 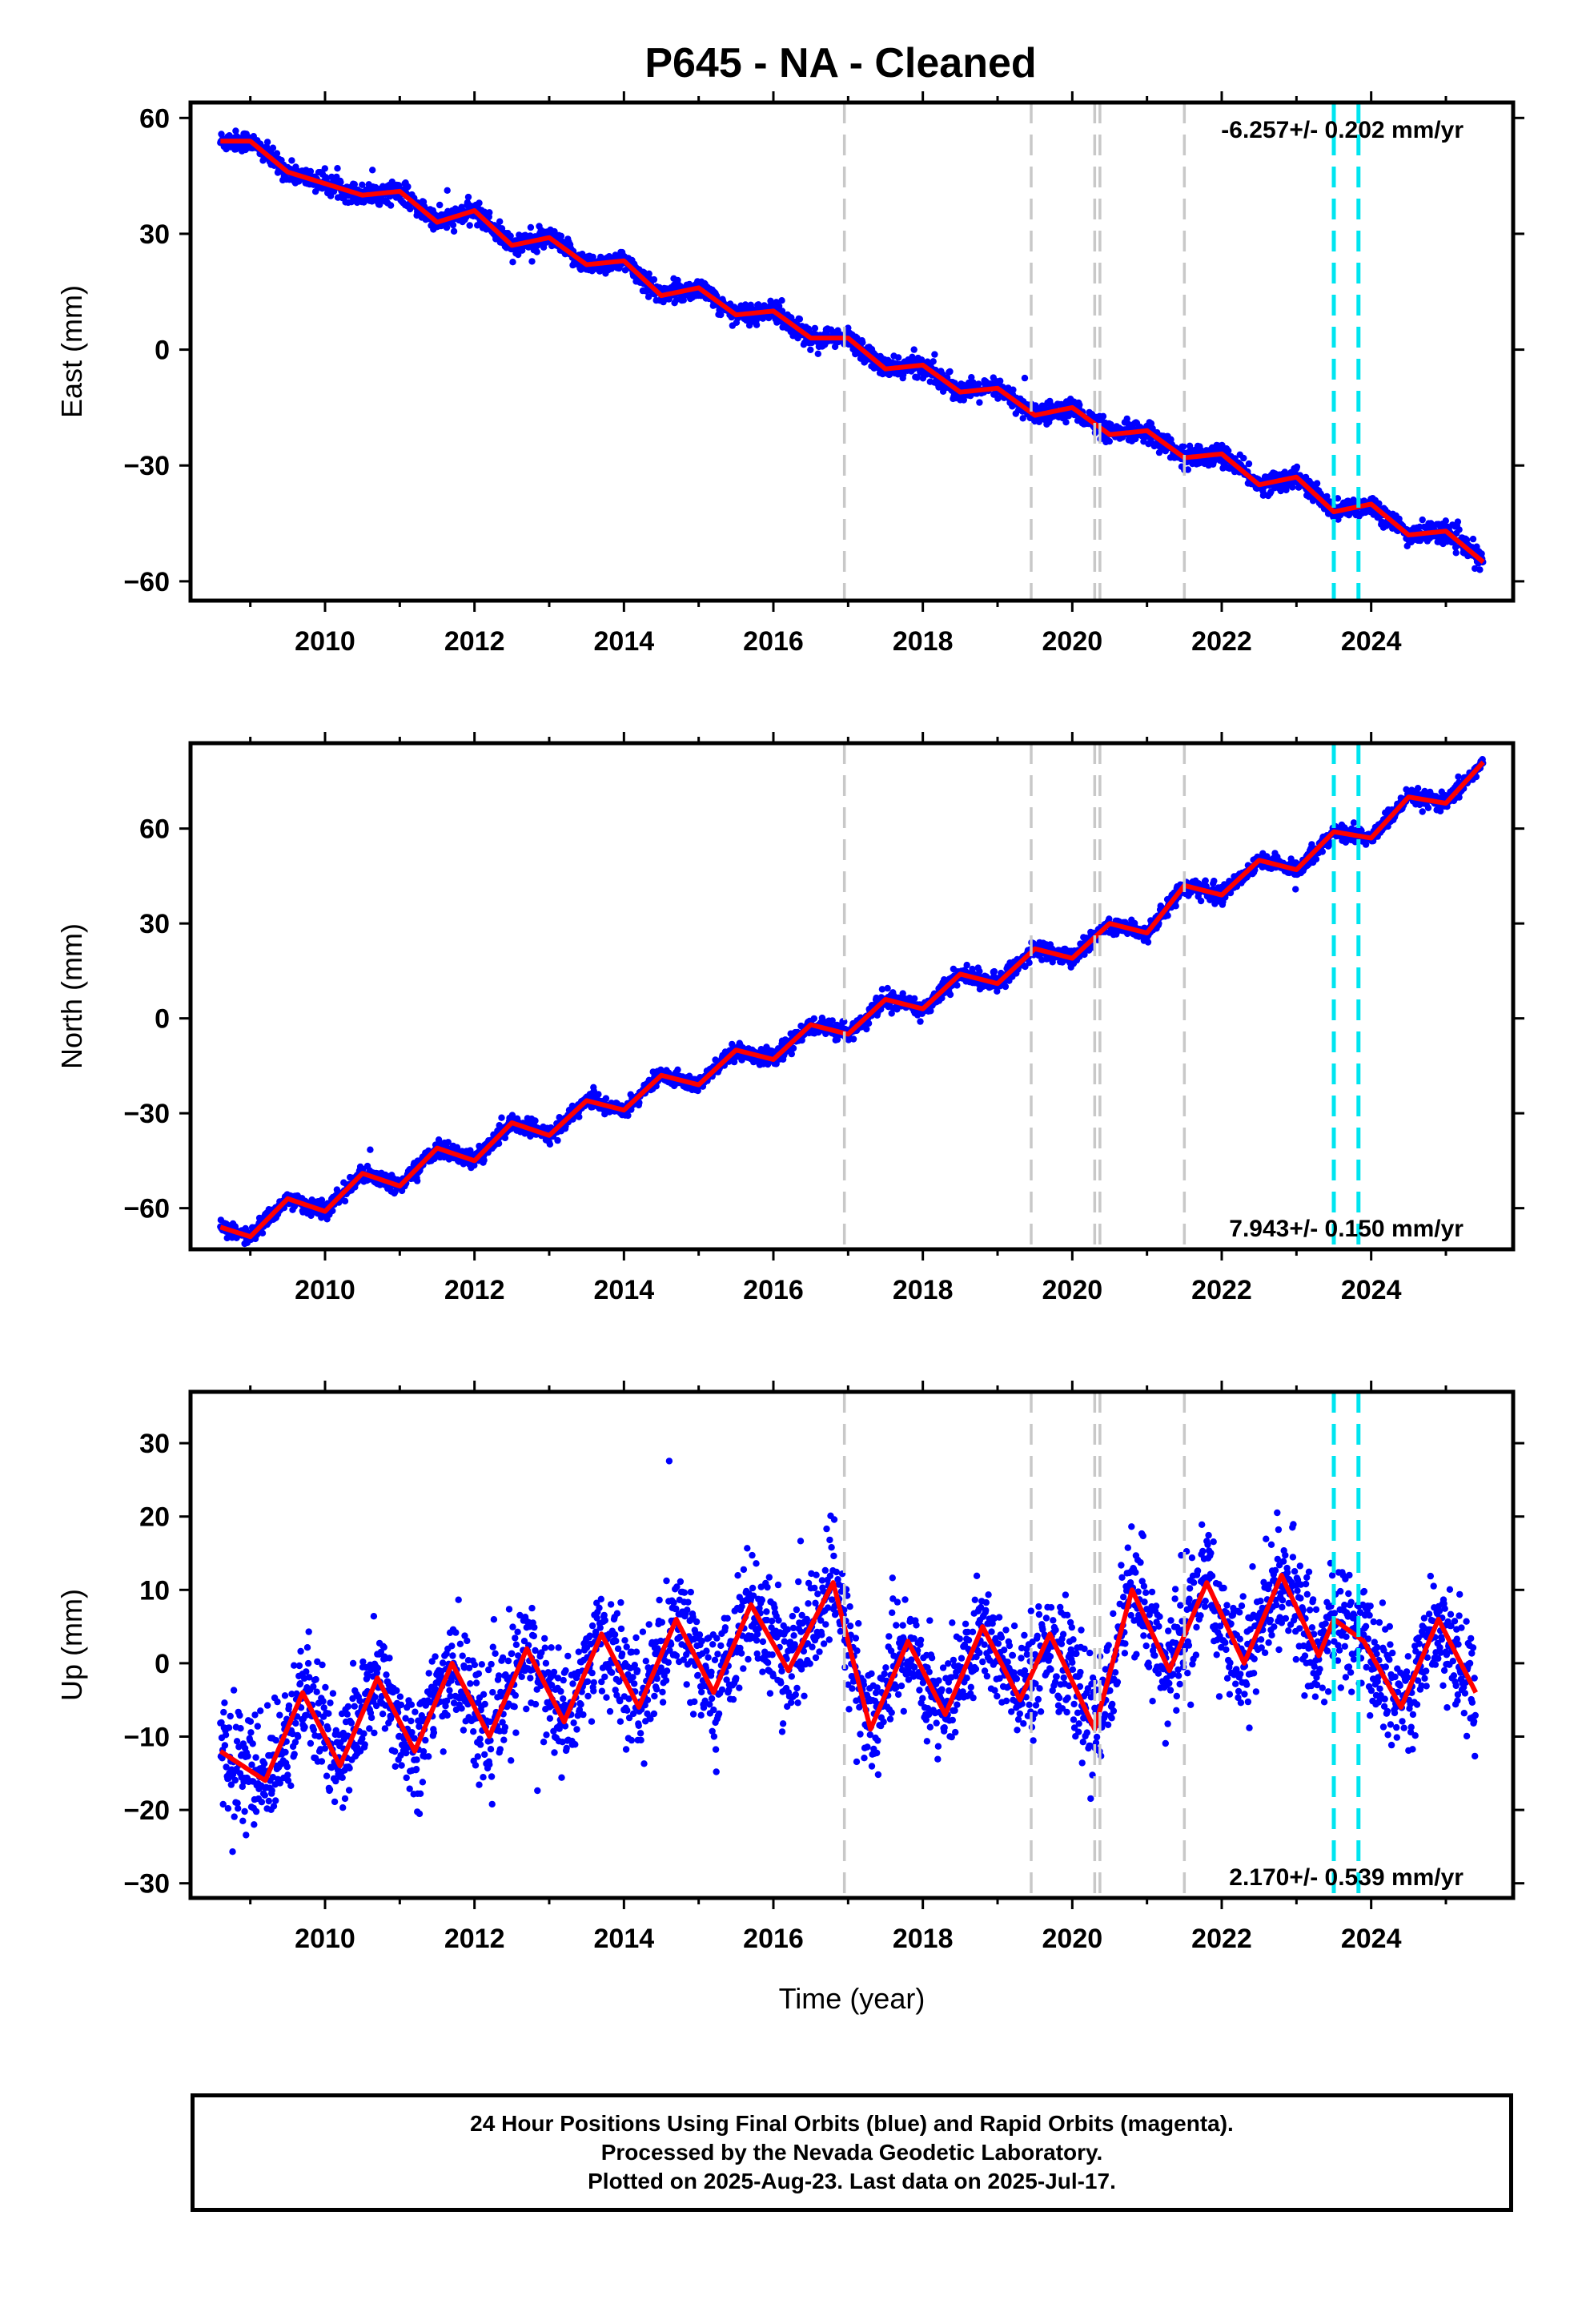 What do you see at coordinates (154, 235) in the screenshot?
I see `east-y-tick-label: 30` at bounding box center [154, 235].